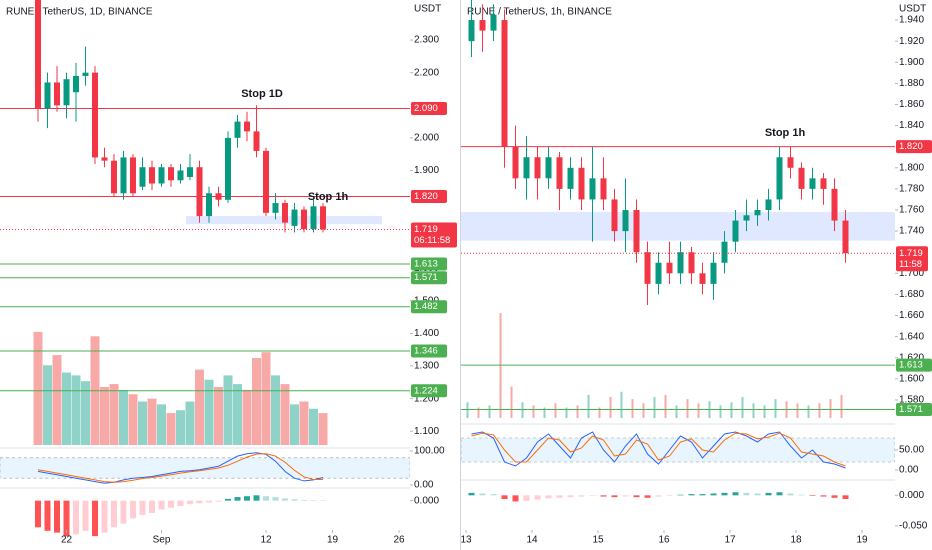 Image resolution: width=932 pixels, height=550 pixels. I want to click on y-tick-label: 1.740, so click(911, 231).